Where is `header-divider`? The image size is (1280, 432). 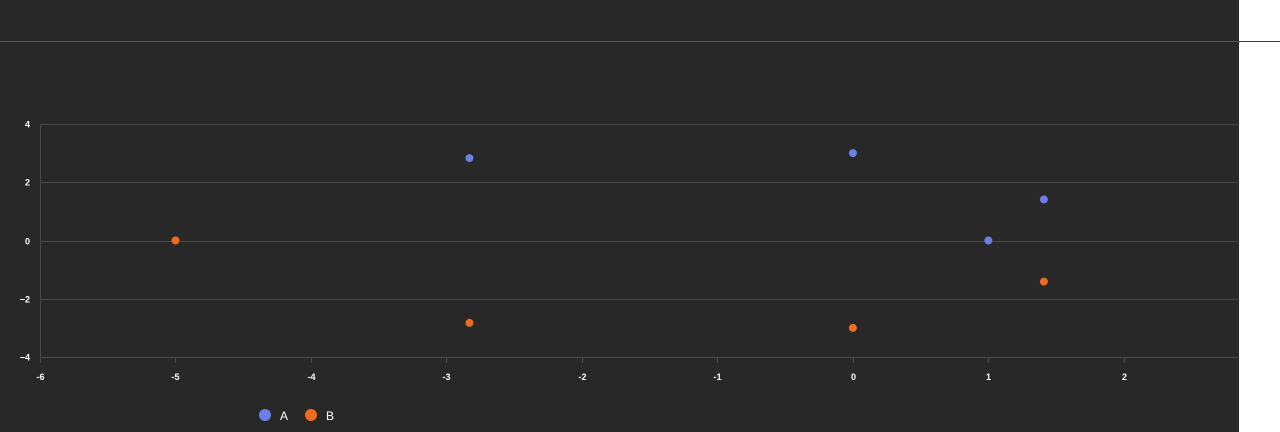
header-divider is located at coordinates (1259, 41).